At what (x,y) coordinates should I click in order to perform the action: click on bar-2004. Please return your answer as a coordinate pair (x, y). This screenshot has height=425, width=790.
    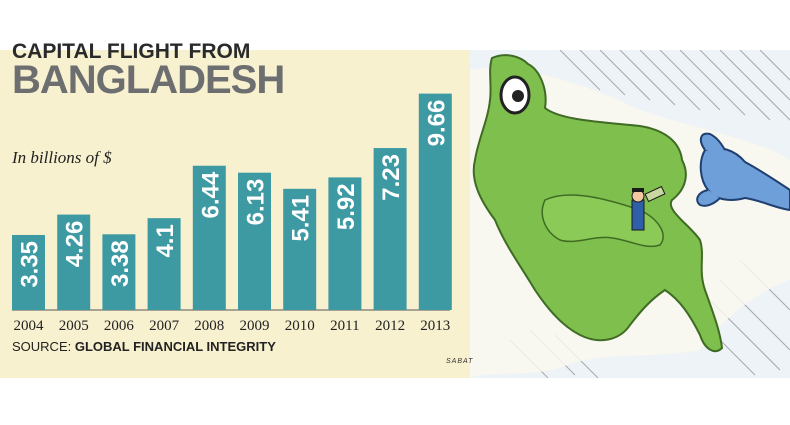
    Looking at the image, I should click on (28, 272).